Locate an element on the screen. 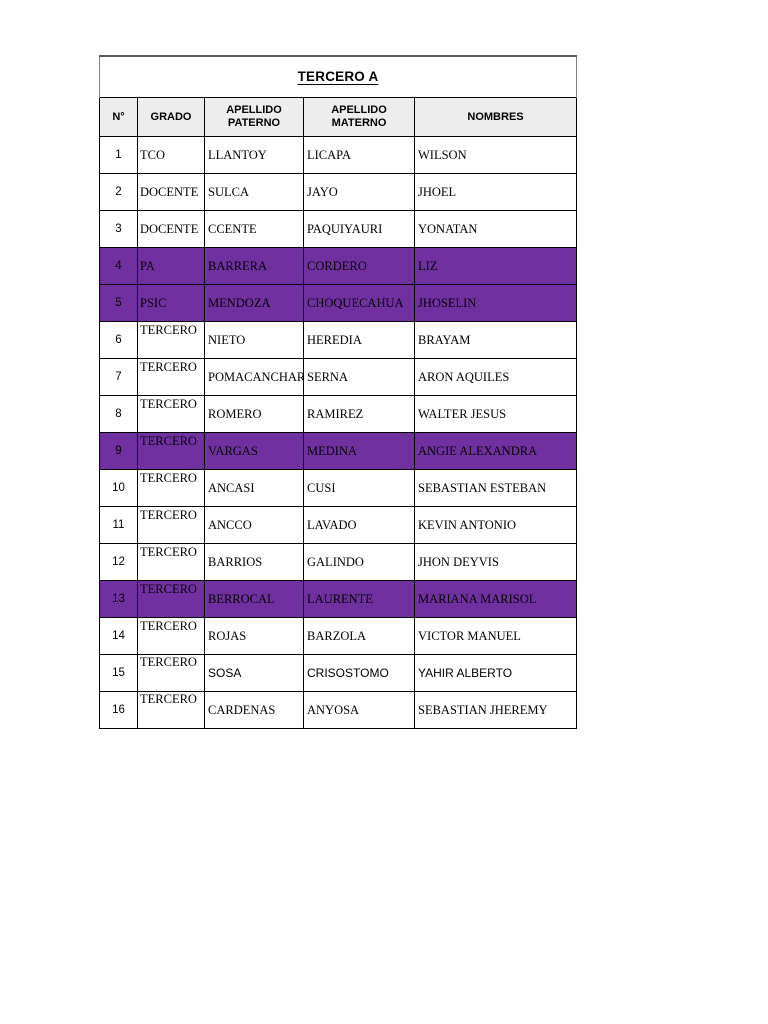  table-row: 2 DOCENTE SULCA JAYO JHOEL is located at coordinates (338, 192).